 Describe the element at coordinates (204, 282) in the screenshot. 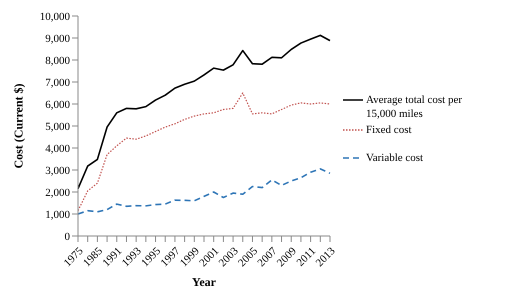

I see `x-axis-title: Year` at that location.